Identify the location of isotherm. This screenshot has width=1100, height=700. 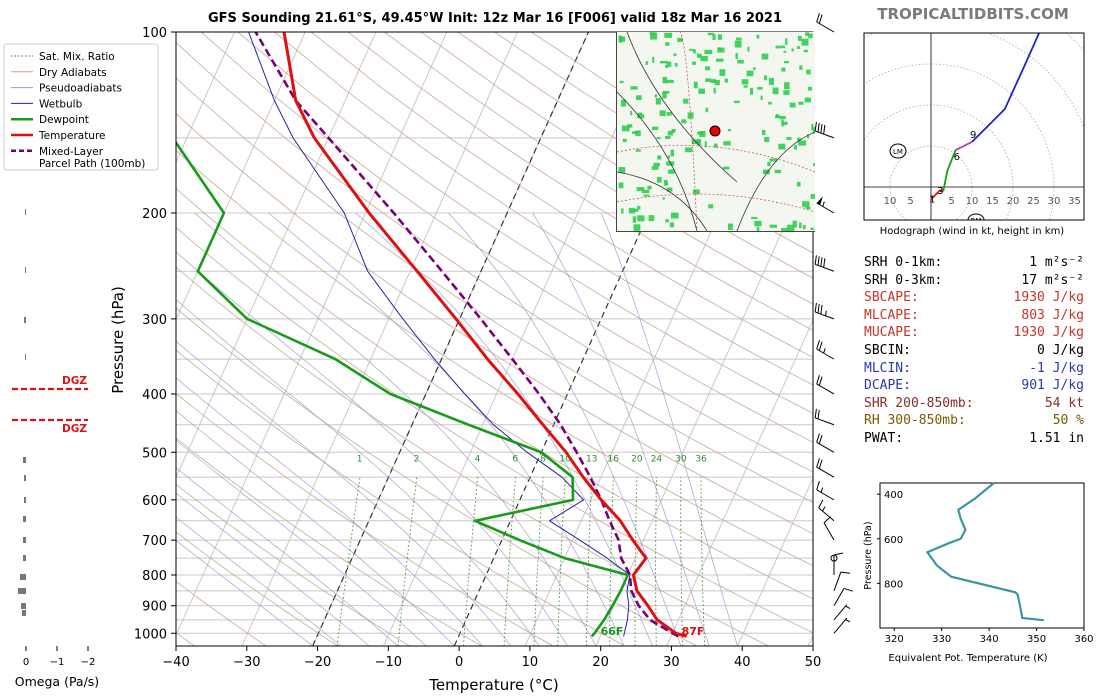
(241, 176).